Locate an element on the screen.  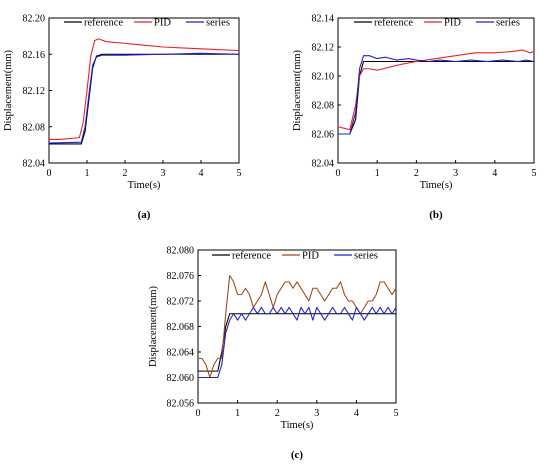
y-tick-label: 82.10 is located at coordinates (323, 77).